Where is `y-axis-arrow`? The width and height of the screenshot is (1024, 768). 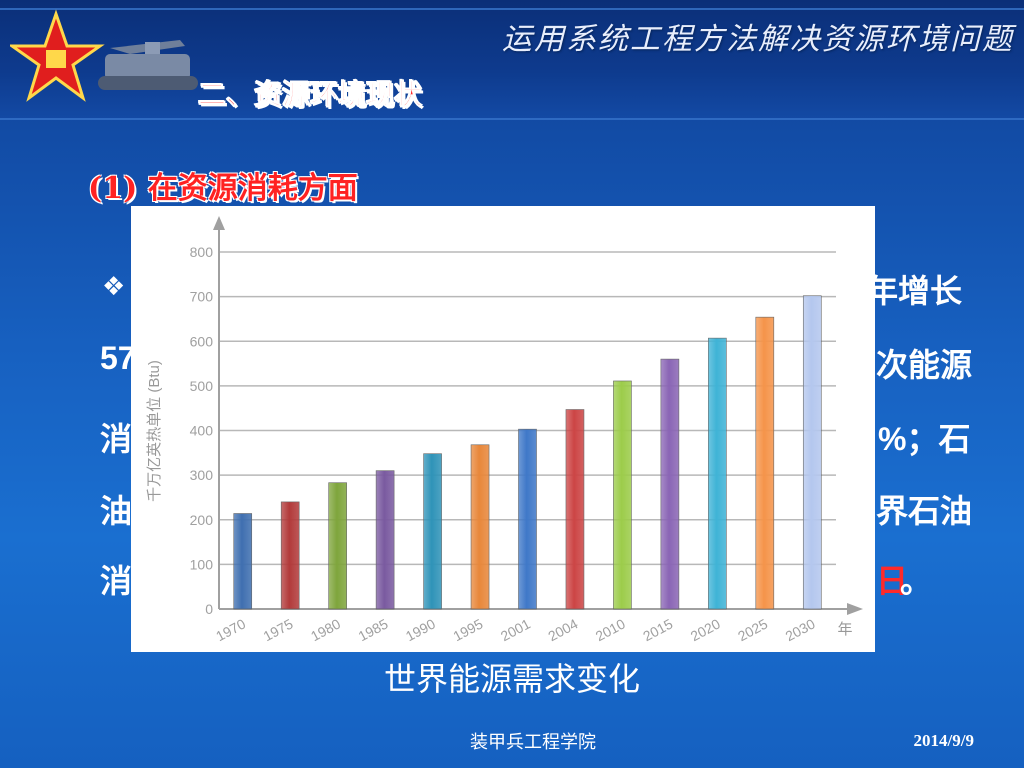 y-axis-arrow is located at coordinates (219, 223).